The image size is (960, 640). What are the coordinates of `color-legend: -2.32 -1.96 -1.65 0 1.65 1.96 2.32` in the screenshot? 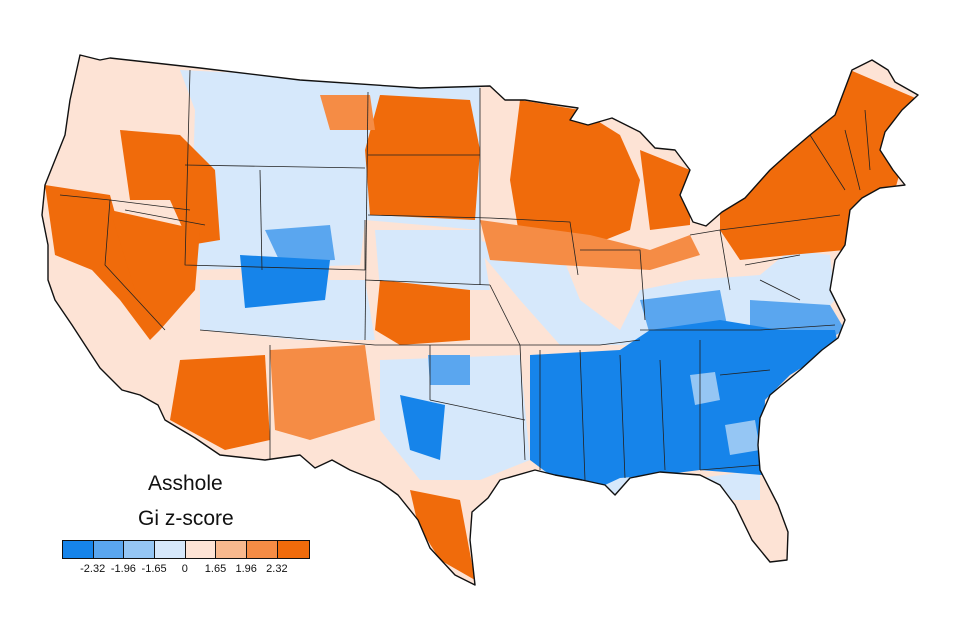 It's located at (186, 557).